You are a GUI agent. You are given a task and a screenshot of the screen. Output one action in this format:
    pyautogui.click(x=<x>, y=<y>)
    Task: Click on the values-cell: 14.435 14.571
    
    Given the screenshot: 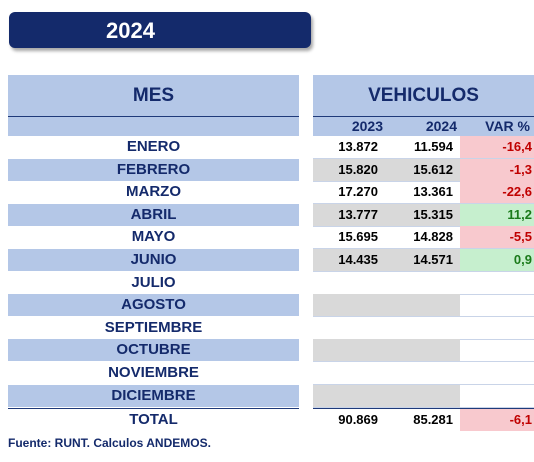 What is the action you would take?
    pyautogui.click(x=386, y=260)
    